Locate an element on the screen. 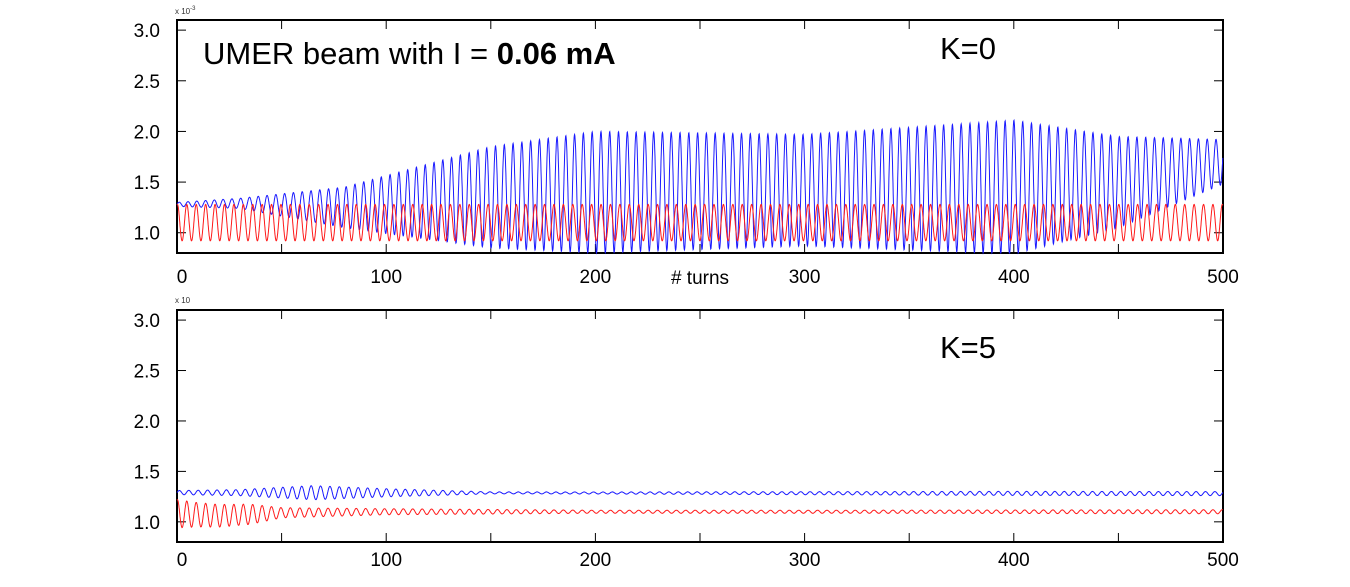 This screenshot has width=1350, height=587. top-x-tick-labels: 0 100 200 300 400 500 is located at coordinates (708, 277).